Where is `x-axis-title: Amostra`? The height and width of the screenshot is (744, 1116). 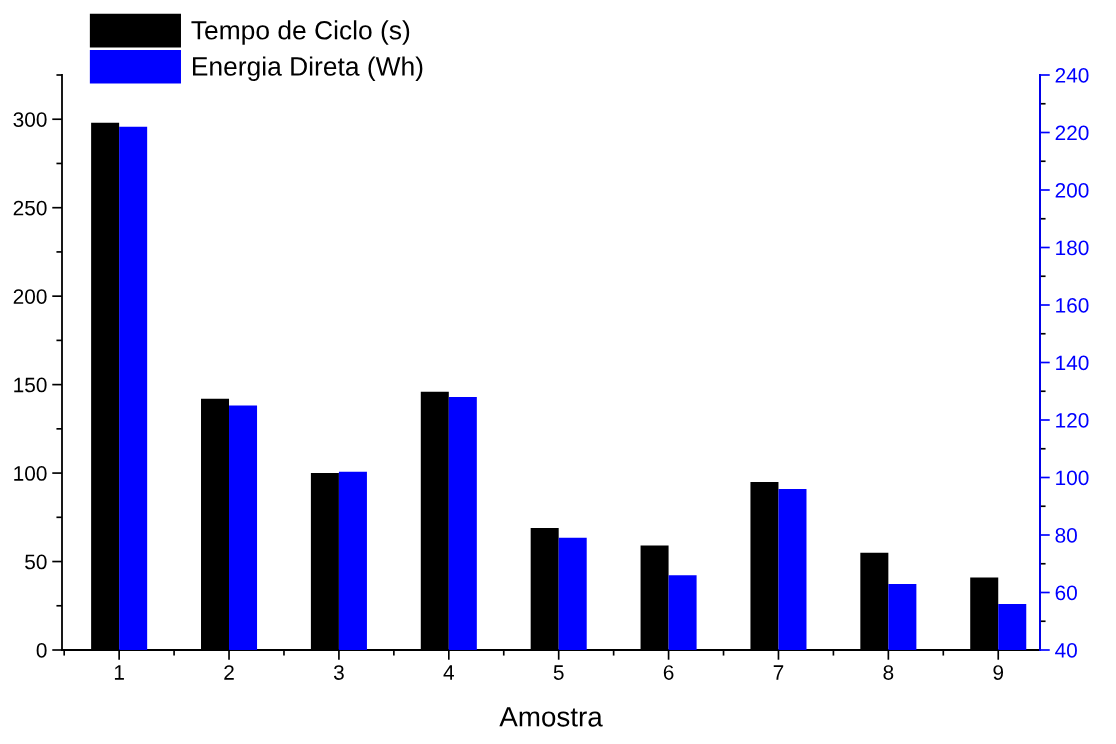 x-axis-title: Amostra is located at coordinates (551, 717).